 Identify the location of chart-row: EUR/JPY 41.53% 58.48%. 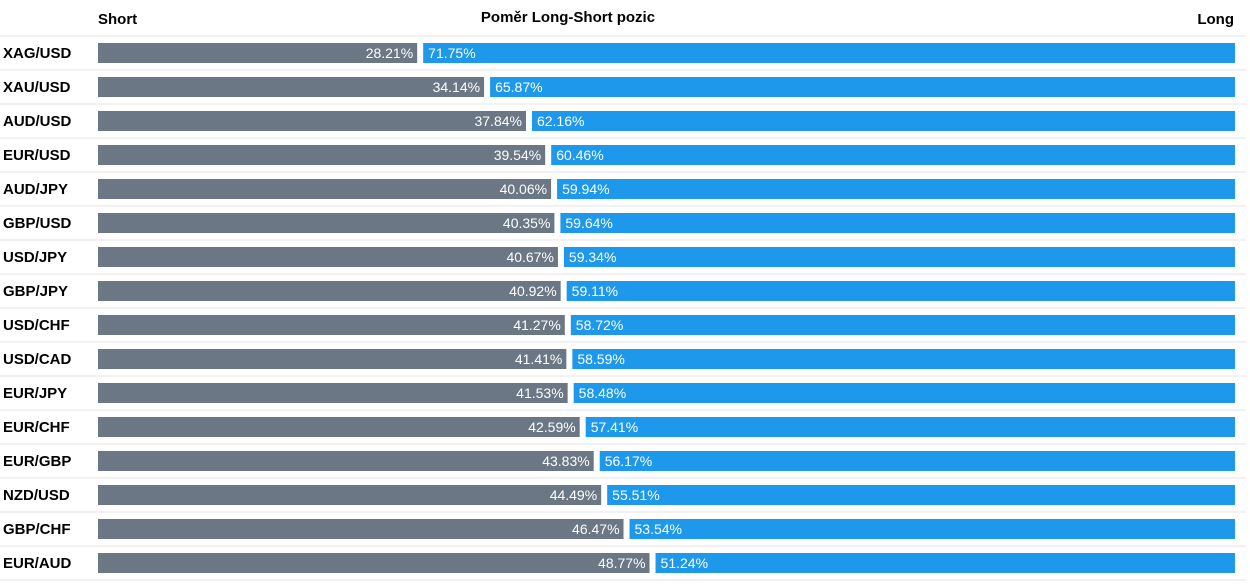
(623, 397).